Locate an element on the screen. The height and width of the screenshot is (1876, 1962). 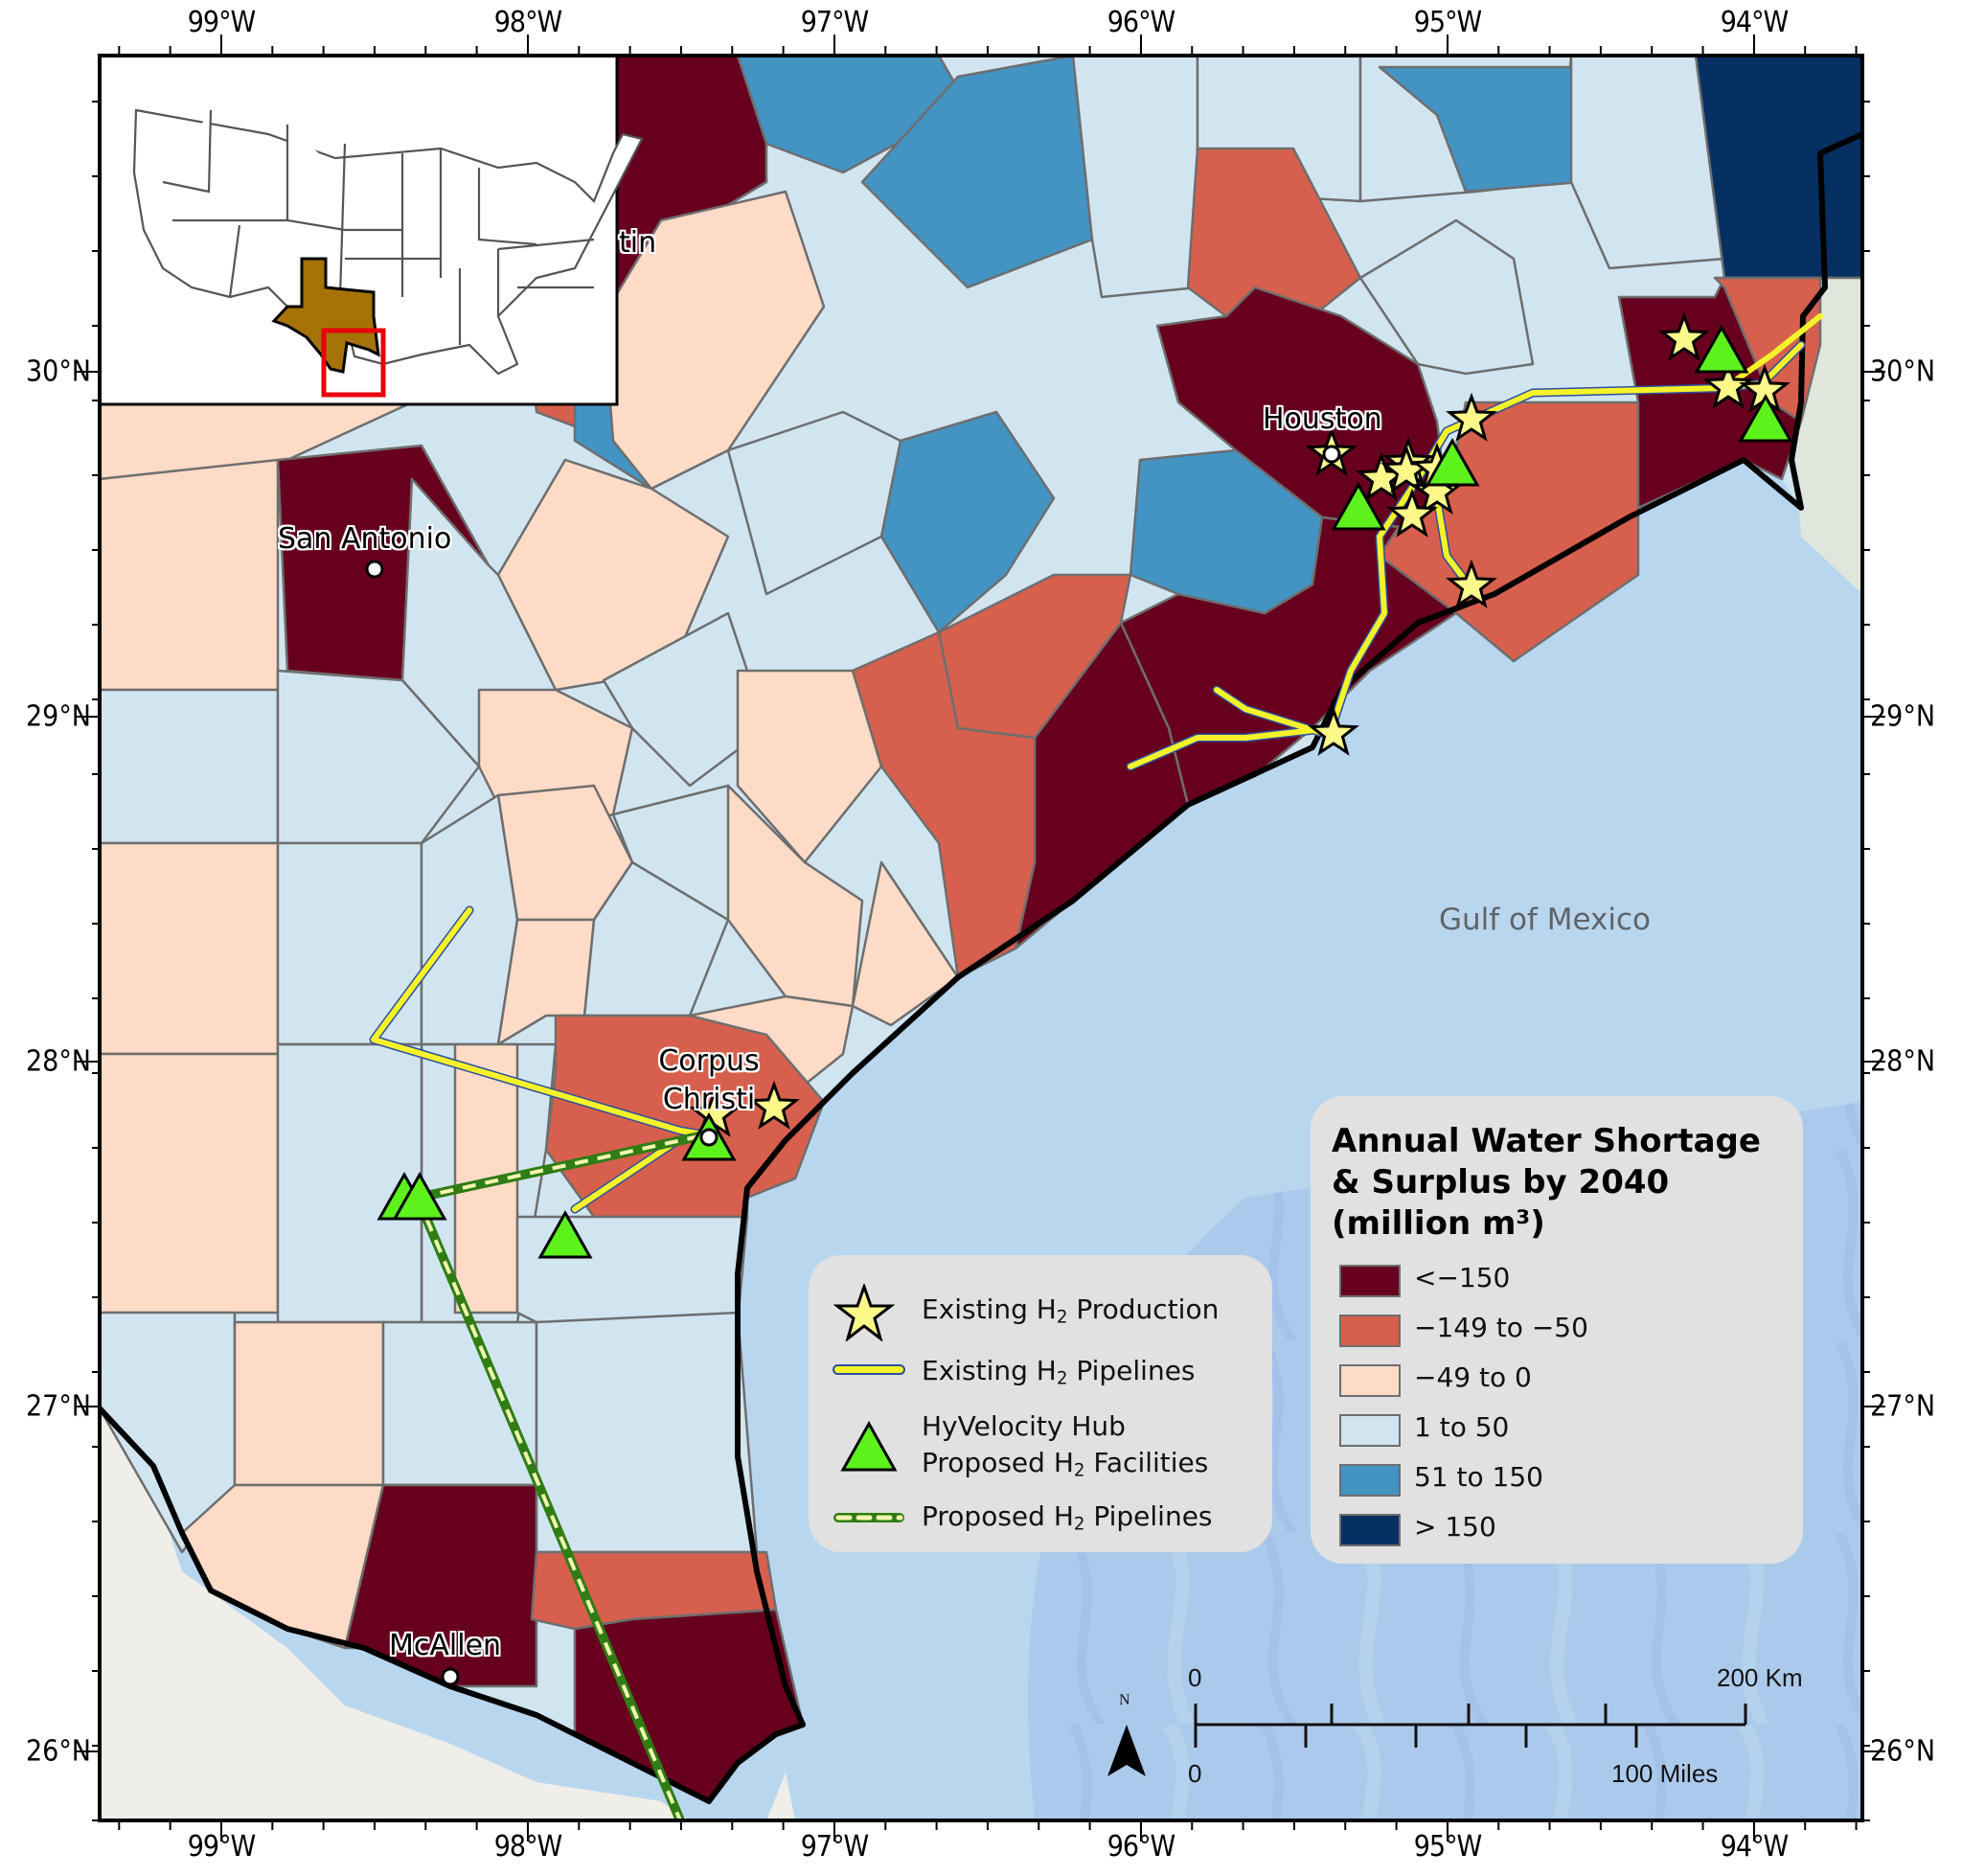
lon-label-top: 96°W is located at coordinates (1141, 22).